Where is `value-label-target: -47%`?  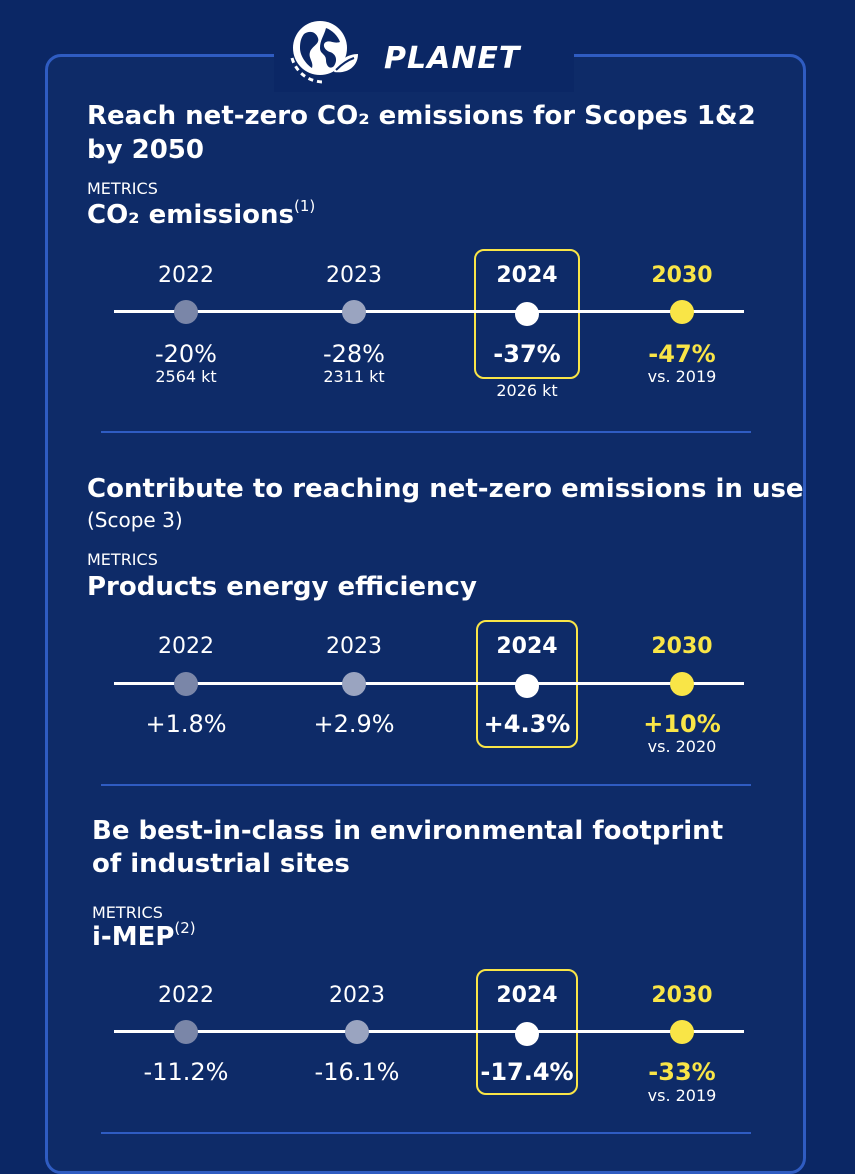 value-label-target: -47% is located at coordinates (682, 354).